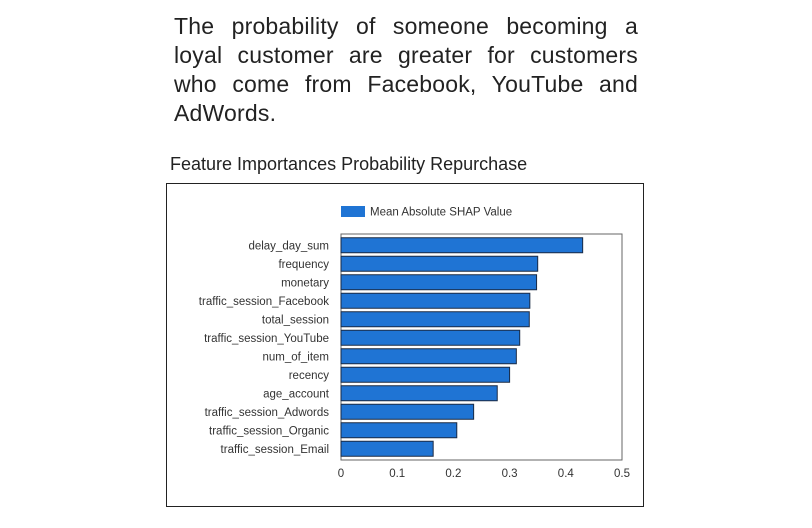  Describe the element at coordinates (566, 474) in the screenshot. I see `x-tick-label: 0.4` at that location.